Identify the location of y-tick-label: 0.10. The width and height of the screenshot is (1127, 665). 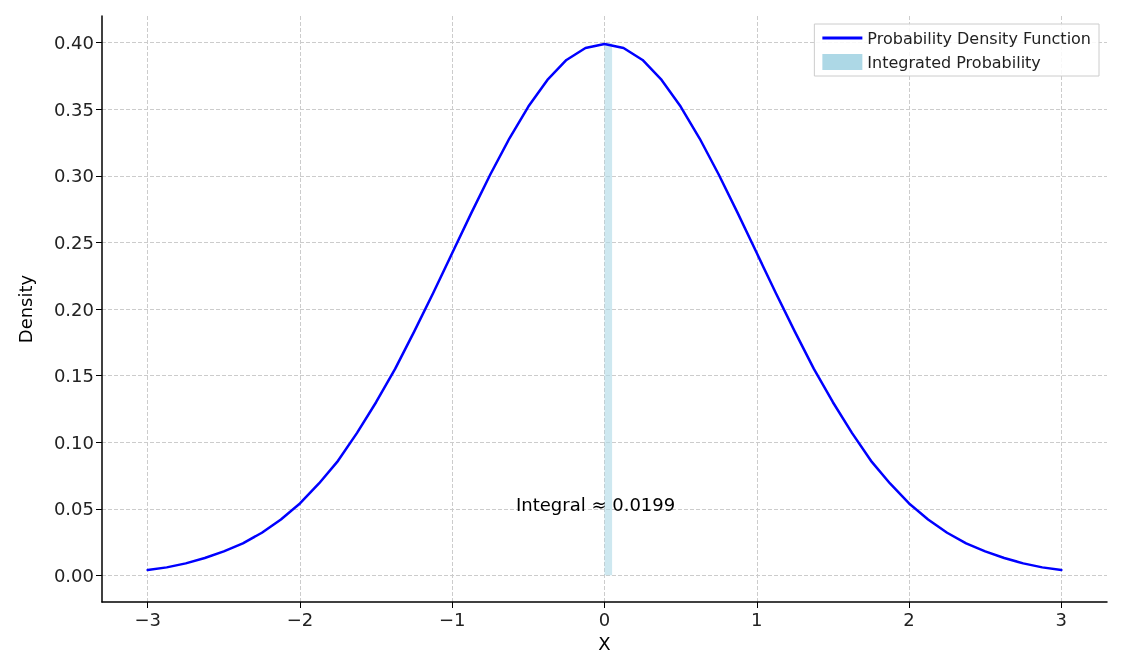
(73, 442).